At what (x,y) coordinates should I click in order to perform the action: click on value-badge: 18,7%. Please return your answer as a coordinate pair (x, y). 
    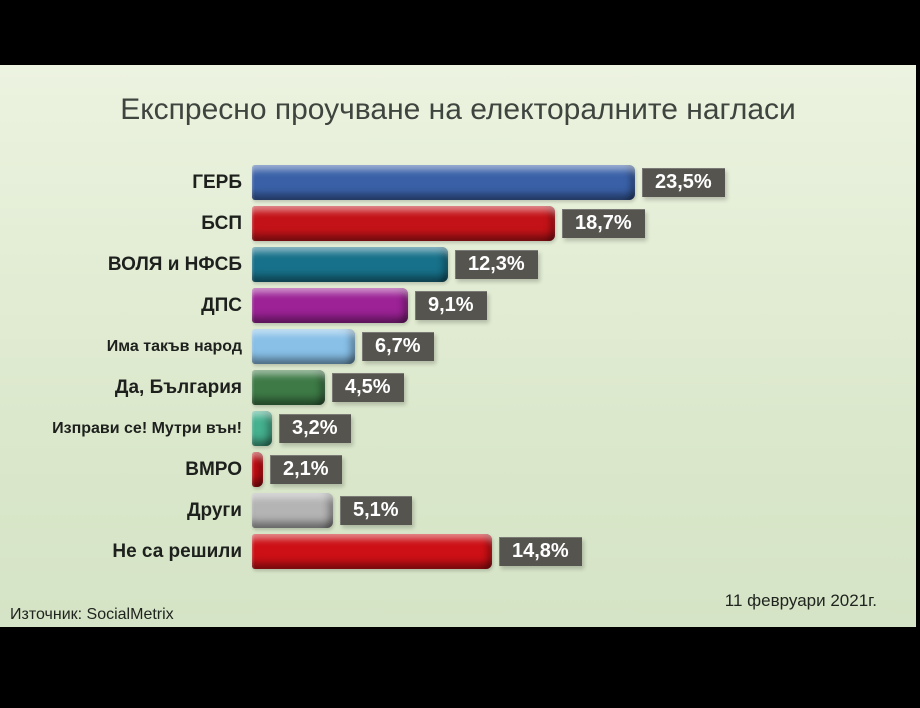
    Looking at the image, I should click on (603, 223).